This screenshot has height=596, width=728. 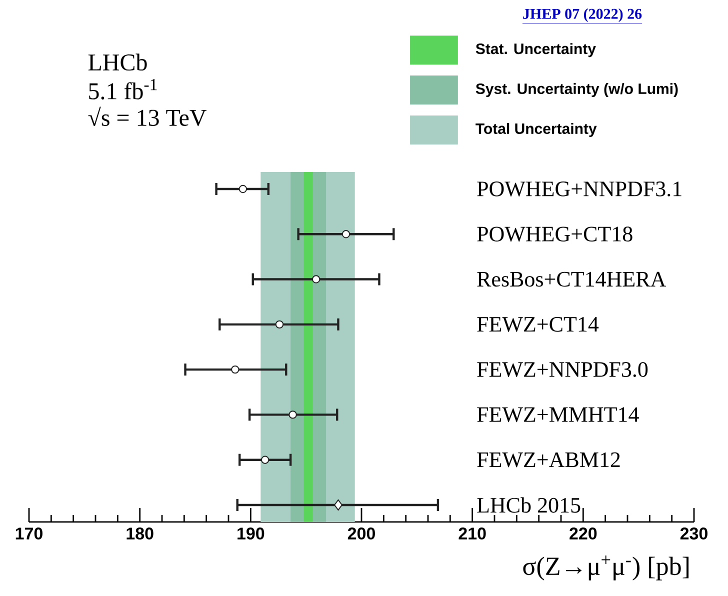 I want to click on y-tick-label: FEWZ+NNPDF3.0, so click(x=562, y=370).